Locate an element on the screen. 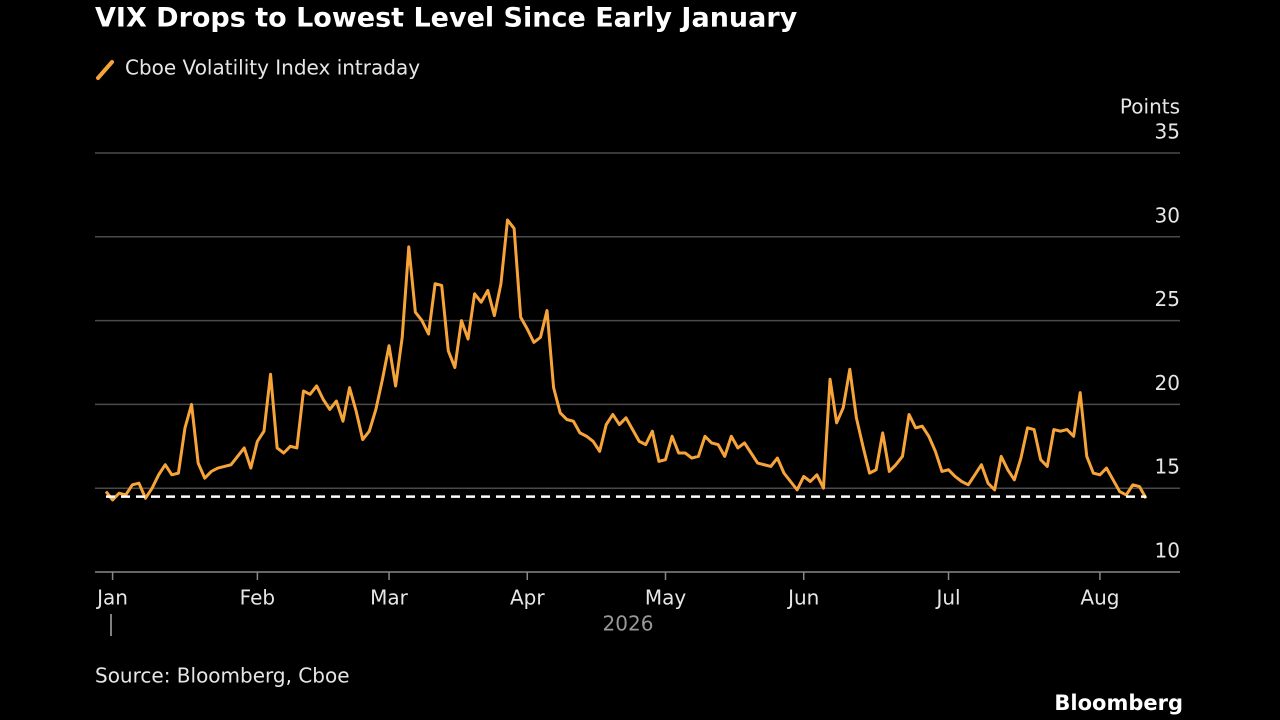  legend-label: Cboe Volatility Index intraday is located at coordinates (272, 68).